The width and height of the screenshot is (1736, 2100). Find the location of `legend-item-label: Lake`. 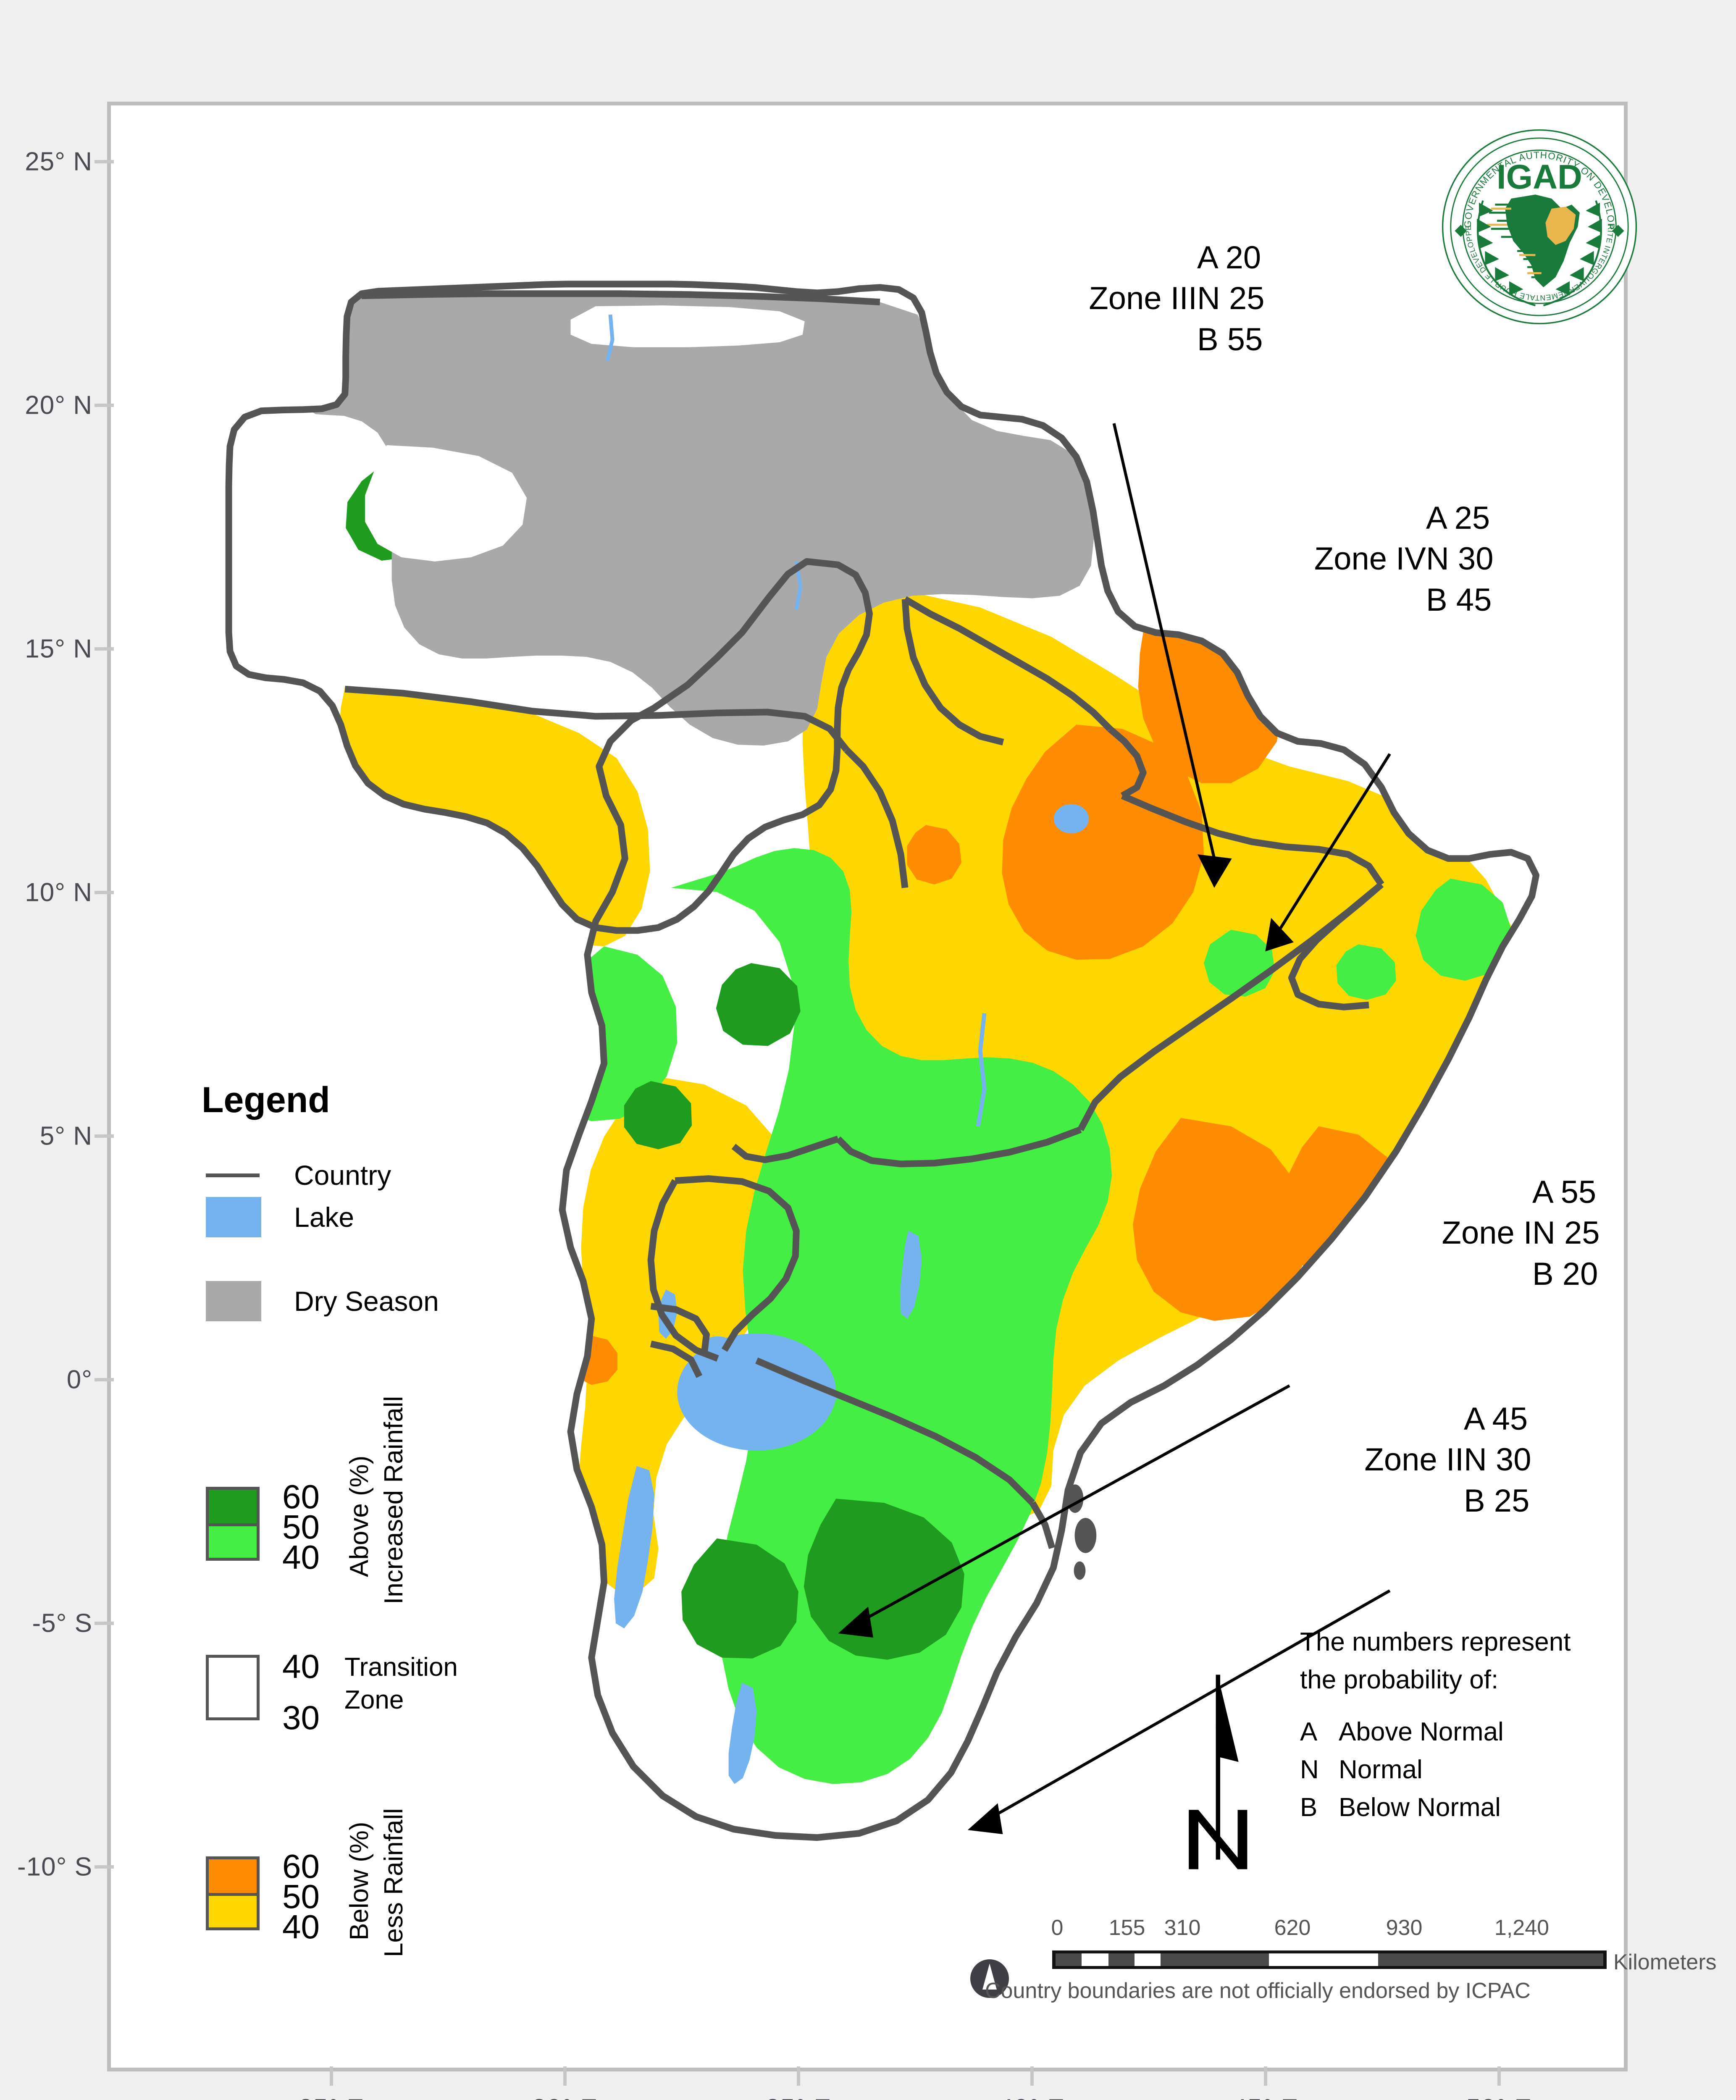

legend-item-label: Lake is located at coordinates (324, 1217).